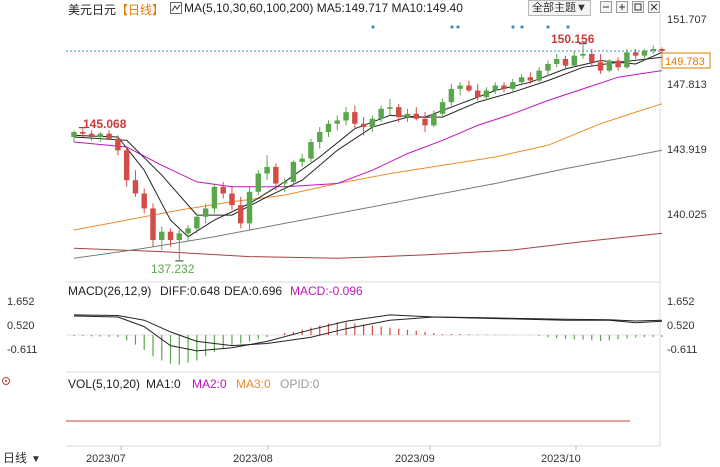  Describe the element at coordinates (300, 384) in the screenshot. I see `vol-opid: OPID:0` at that location.